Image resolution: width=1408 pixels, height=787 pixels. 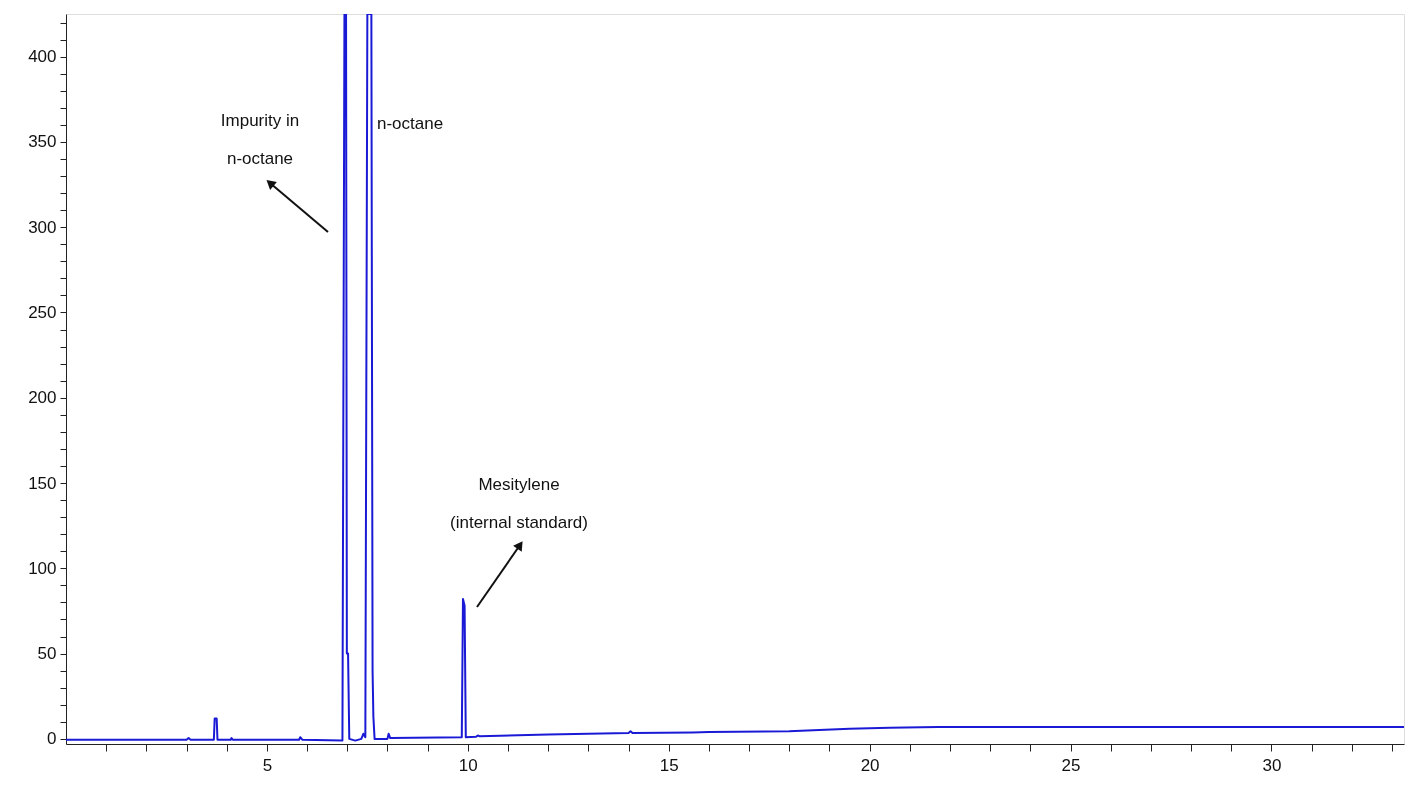 What do you see at coordinates (468, 765) in the screenshot?
I see `x-tick-label: 10` at bounding box center [468, 765].